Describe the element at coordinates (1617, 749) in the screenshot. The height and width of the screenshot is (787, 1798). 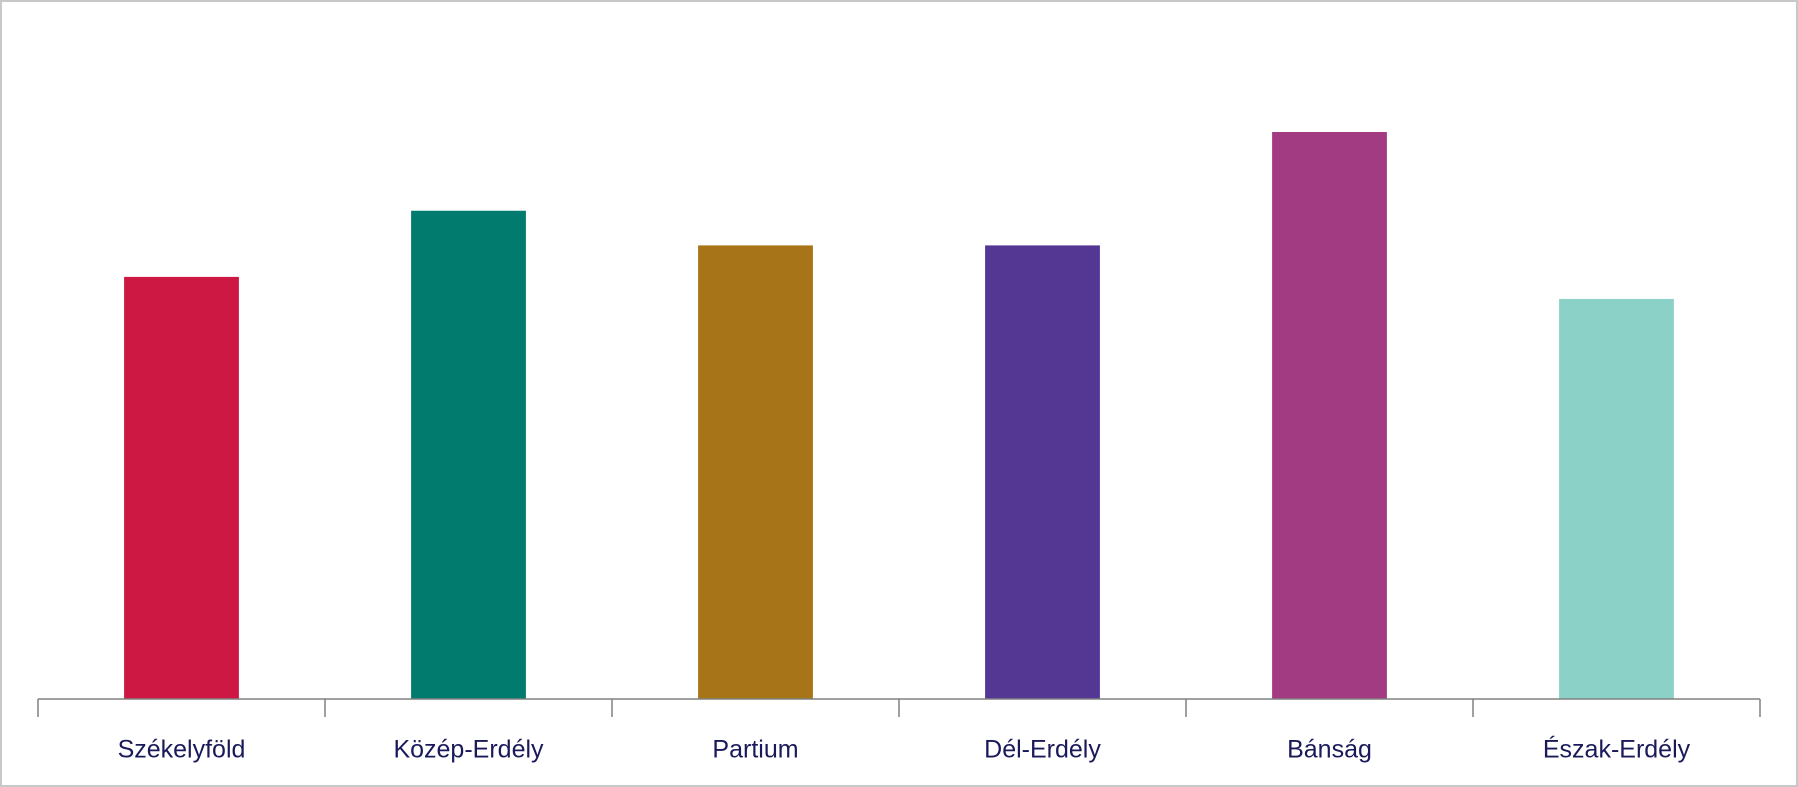
I see `x-tick-label: Észak-Erdély` at that location.